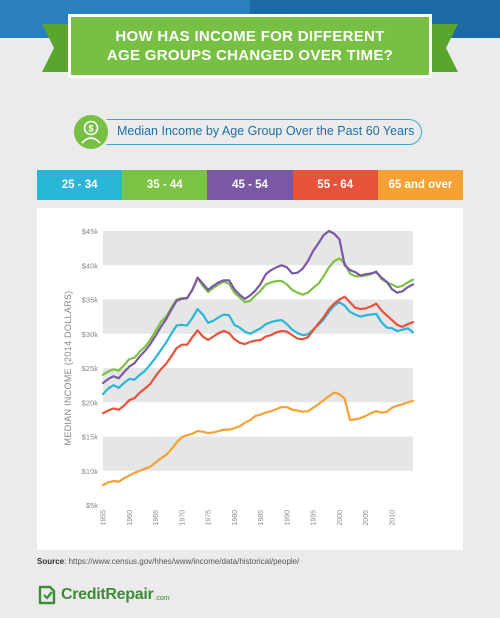 This screenshot has height=618, width=500. Describe the element at coordinates (420, 185) in the screenshot. I see `legend-item-5: 65 and over` at that location.